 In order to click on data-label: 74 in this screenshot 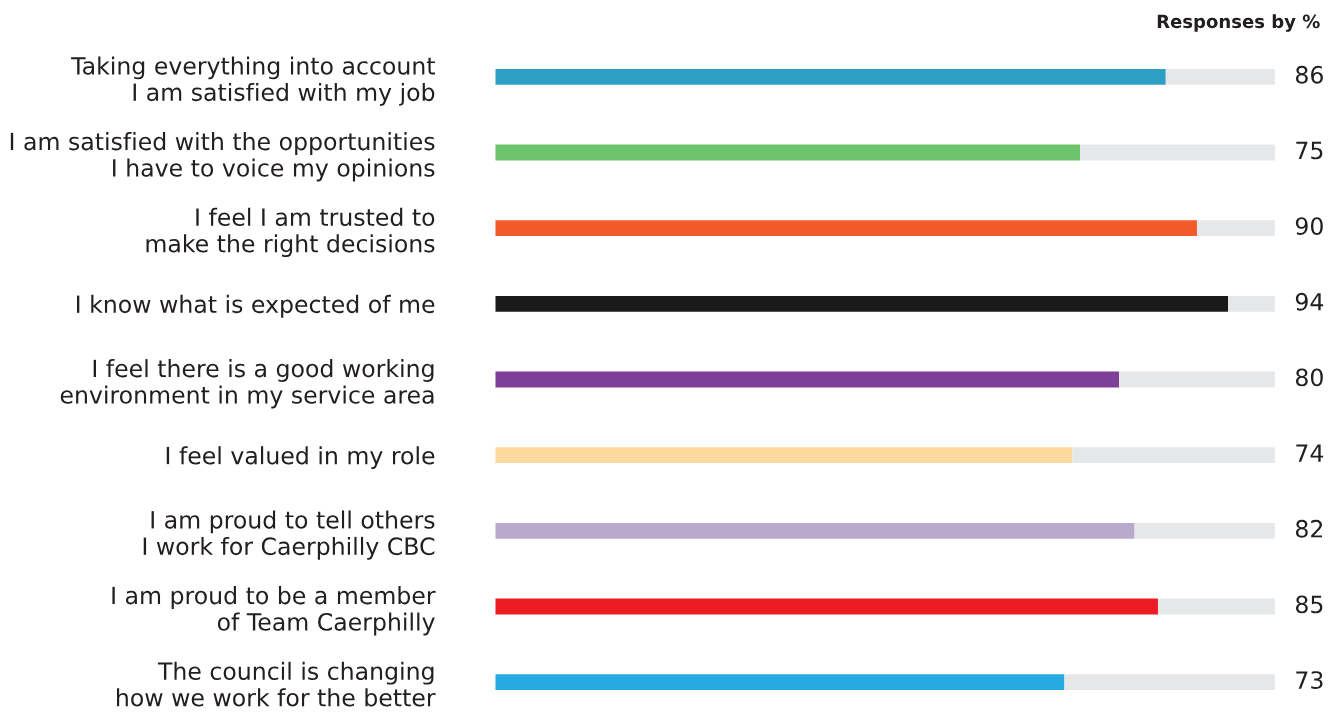, I will do `click(1310, 453)`.